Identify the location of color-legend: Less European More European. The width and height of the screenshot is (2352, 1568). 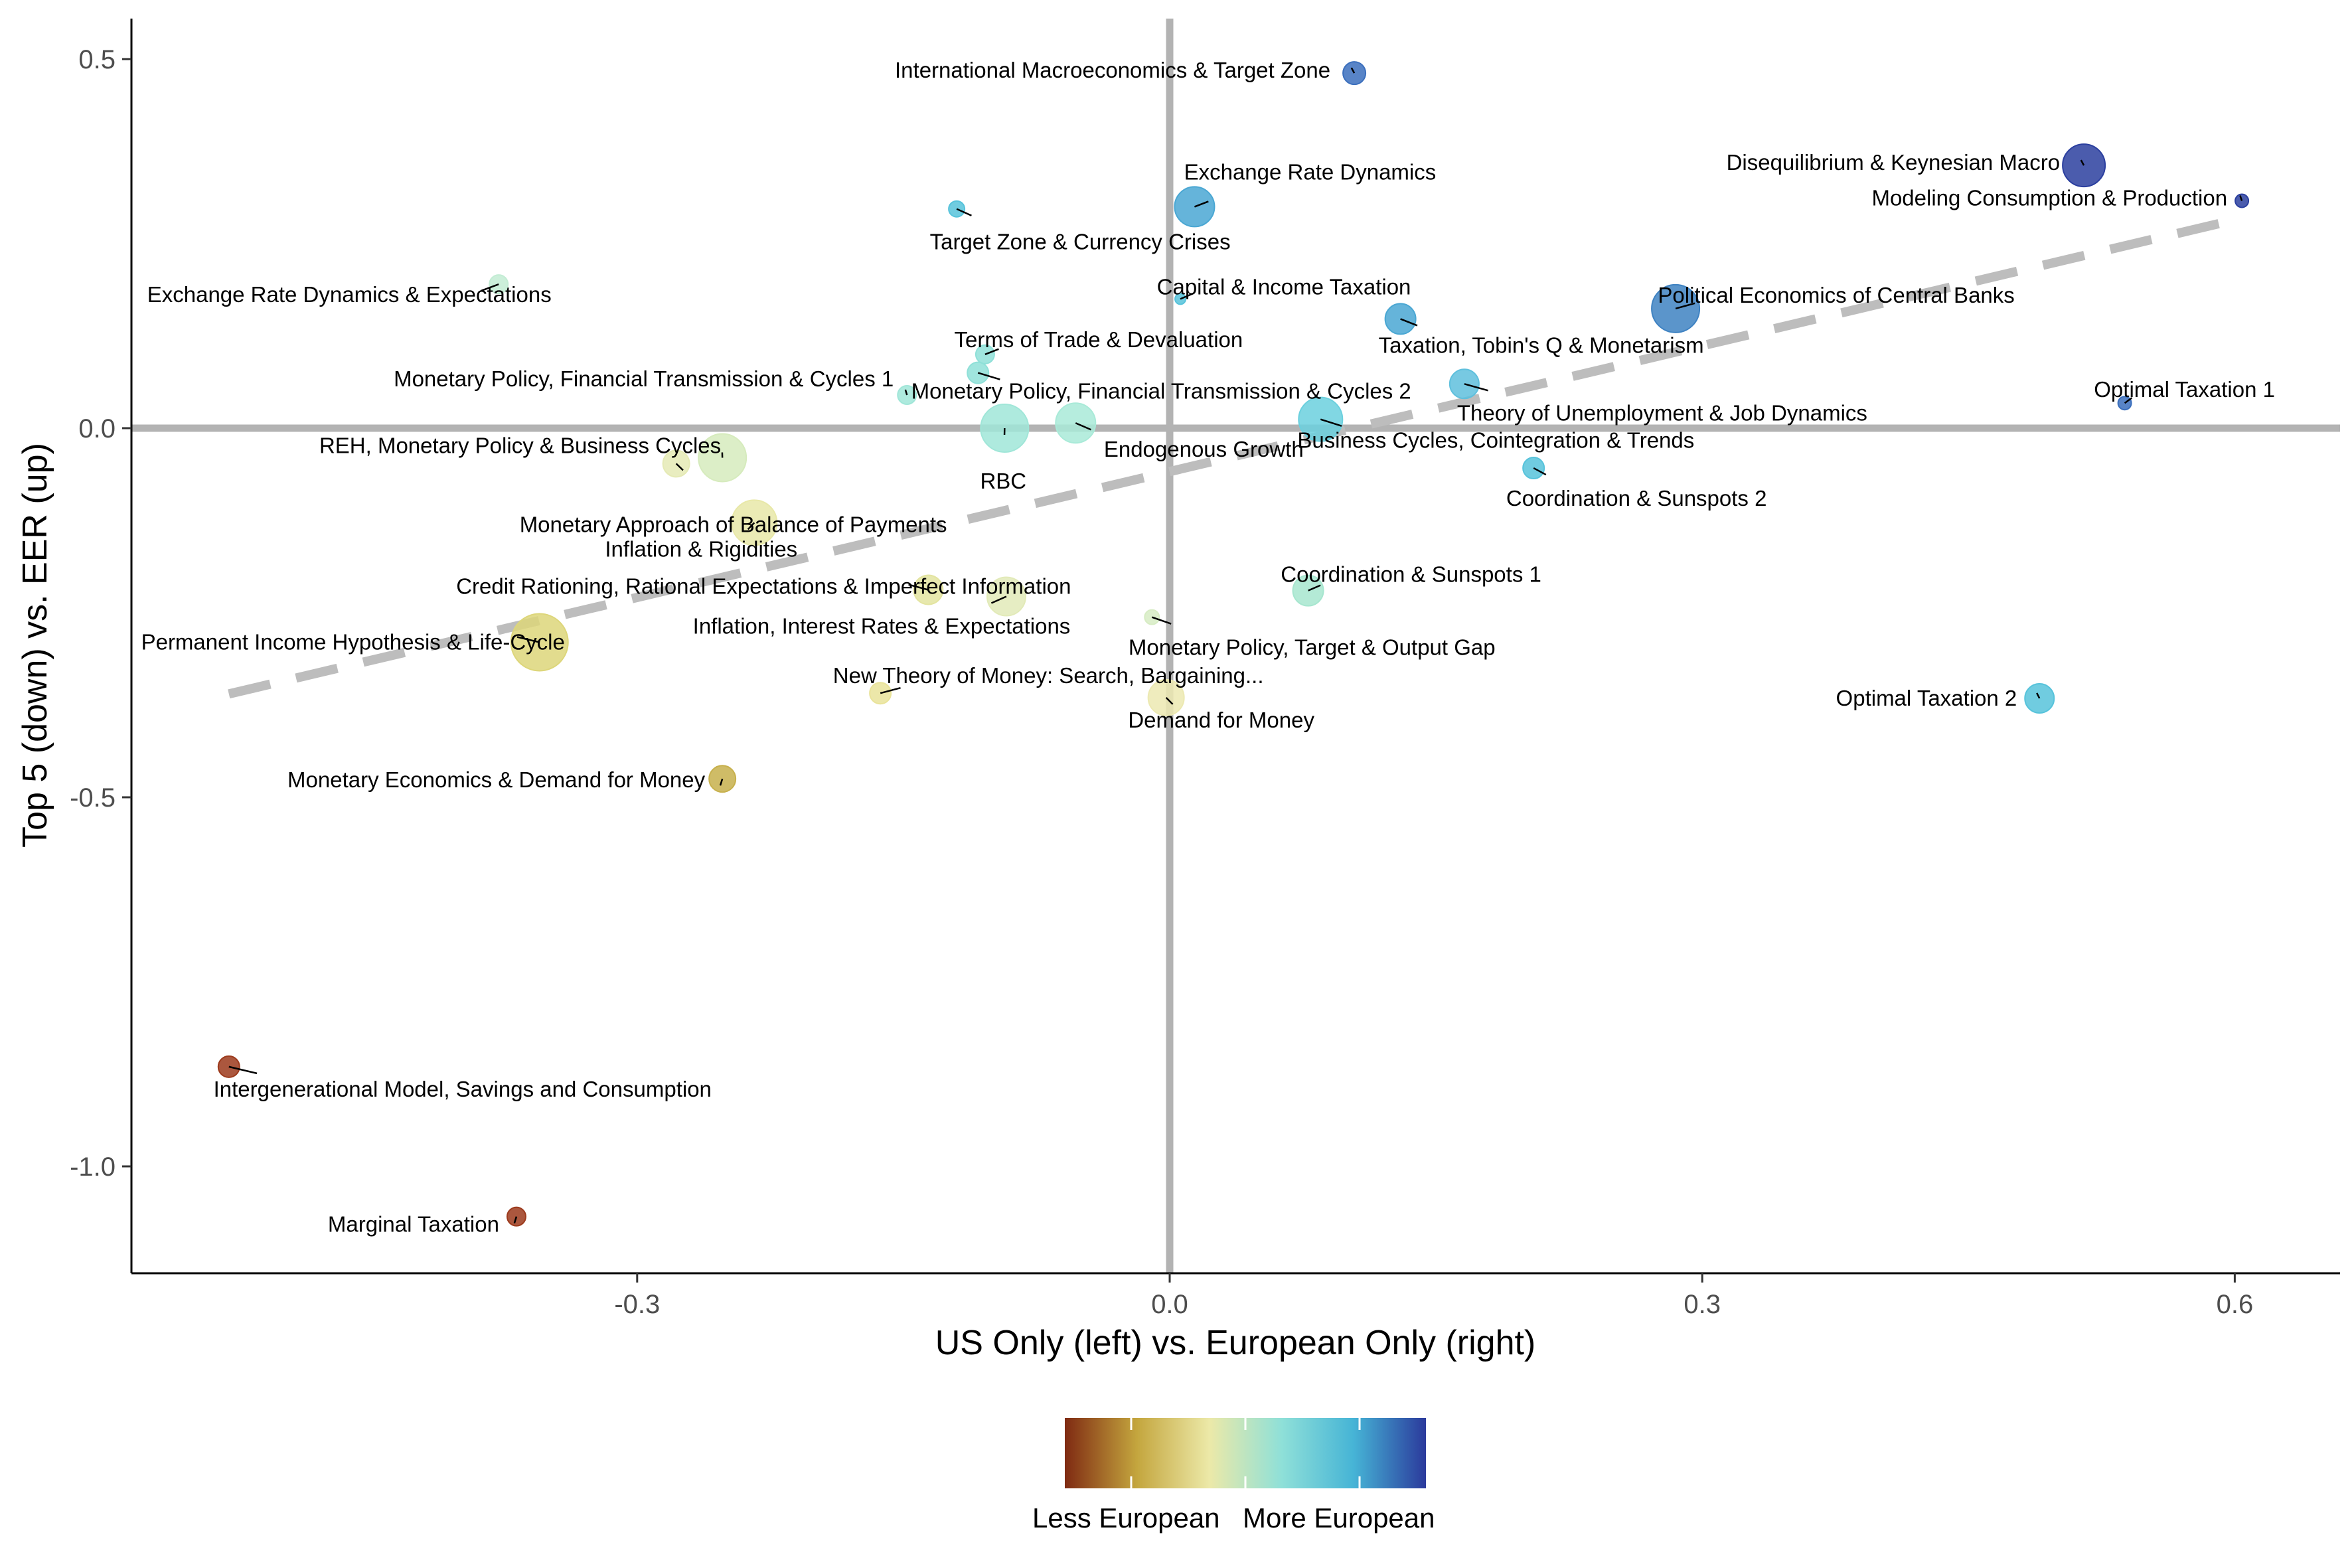
(1233, 1476).